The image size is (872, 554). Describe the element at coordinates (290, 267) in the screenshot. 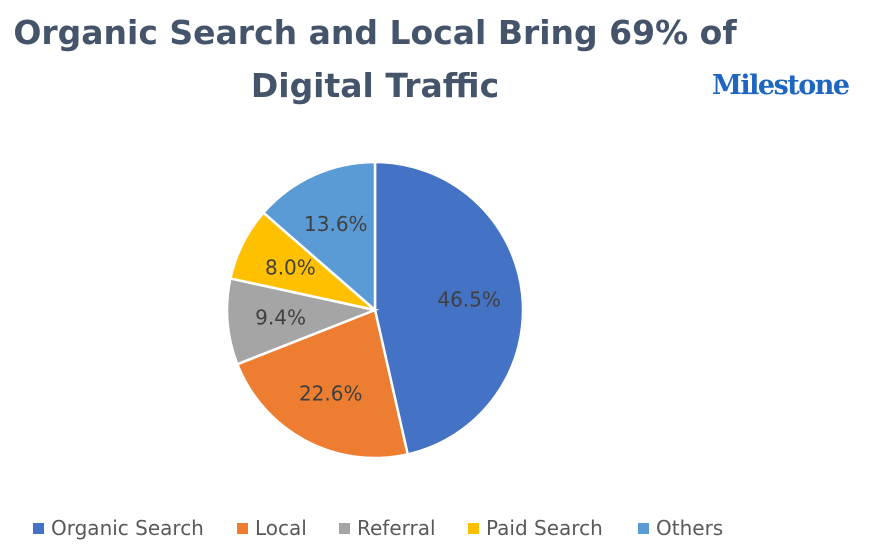

I see `data-label-paid-search: 8.0%` at that location.